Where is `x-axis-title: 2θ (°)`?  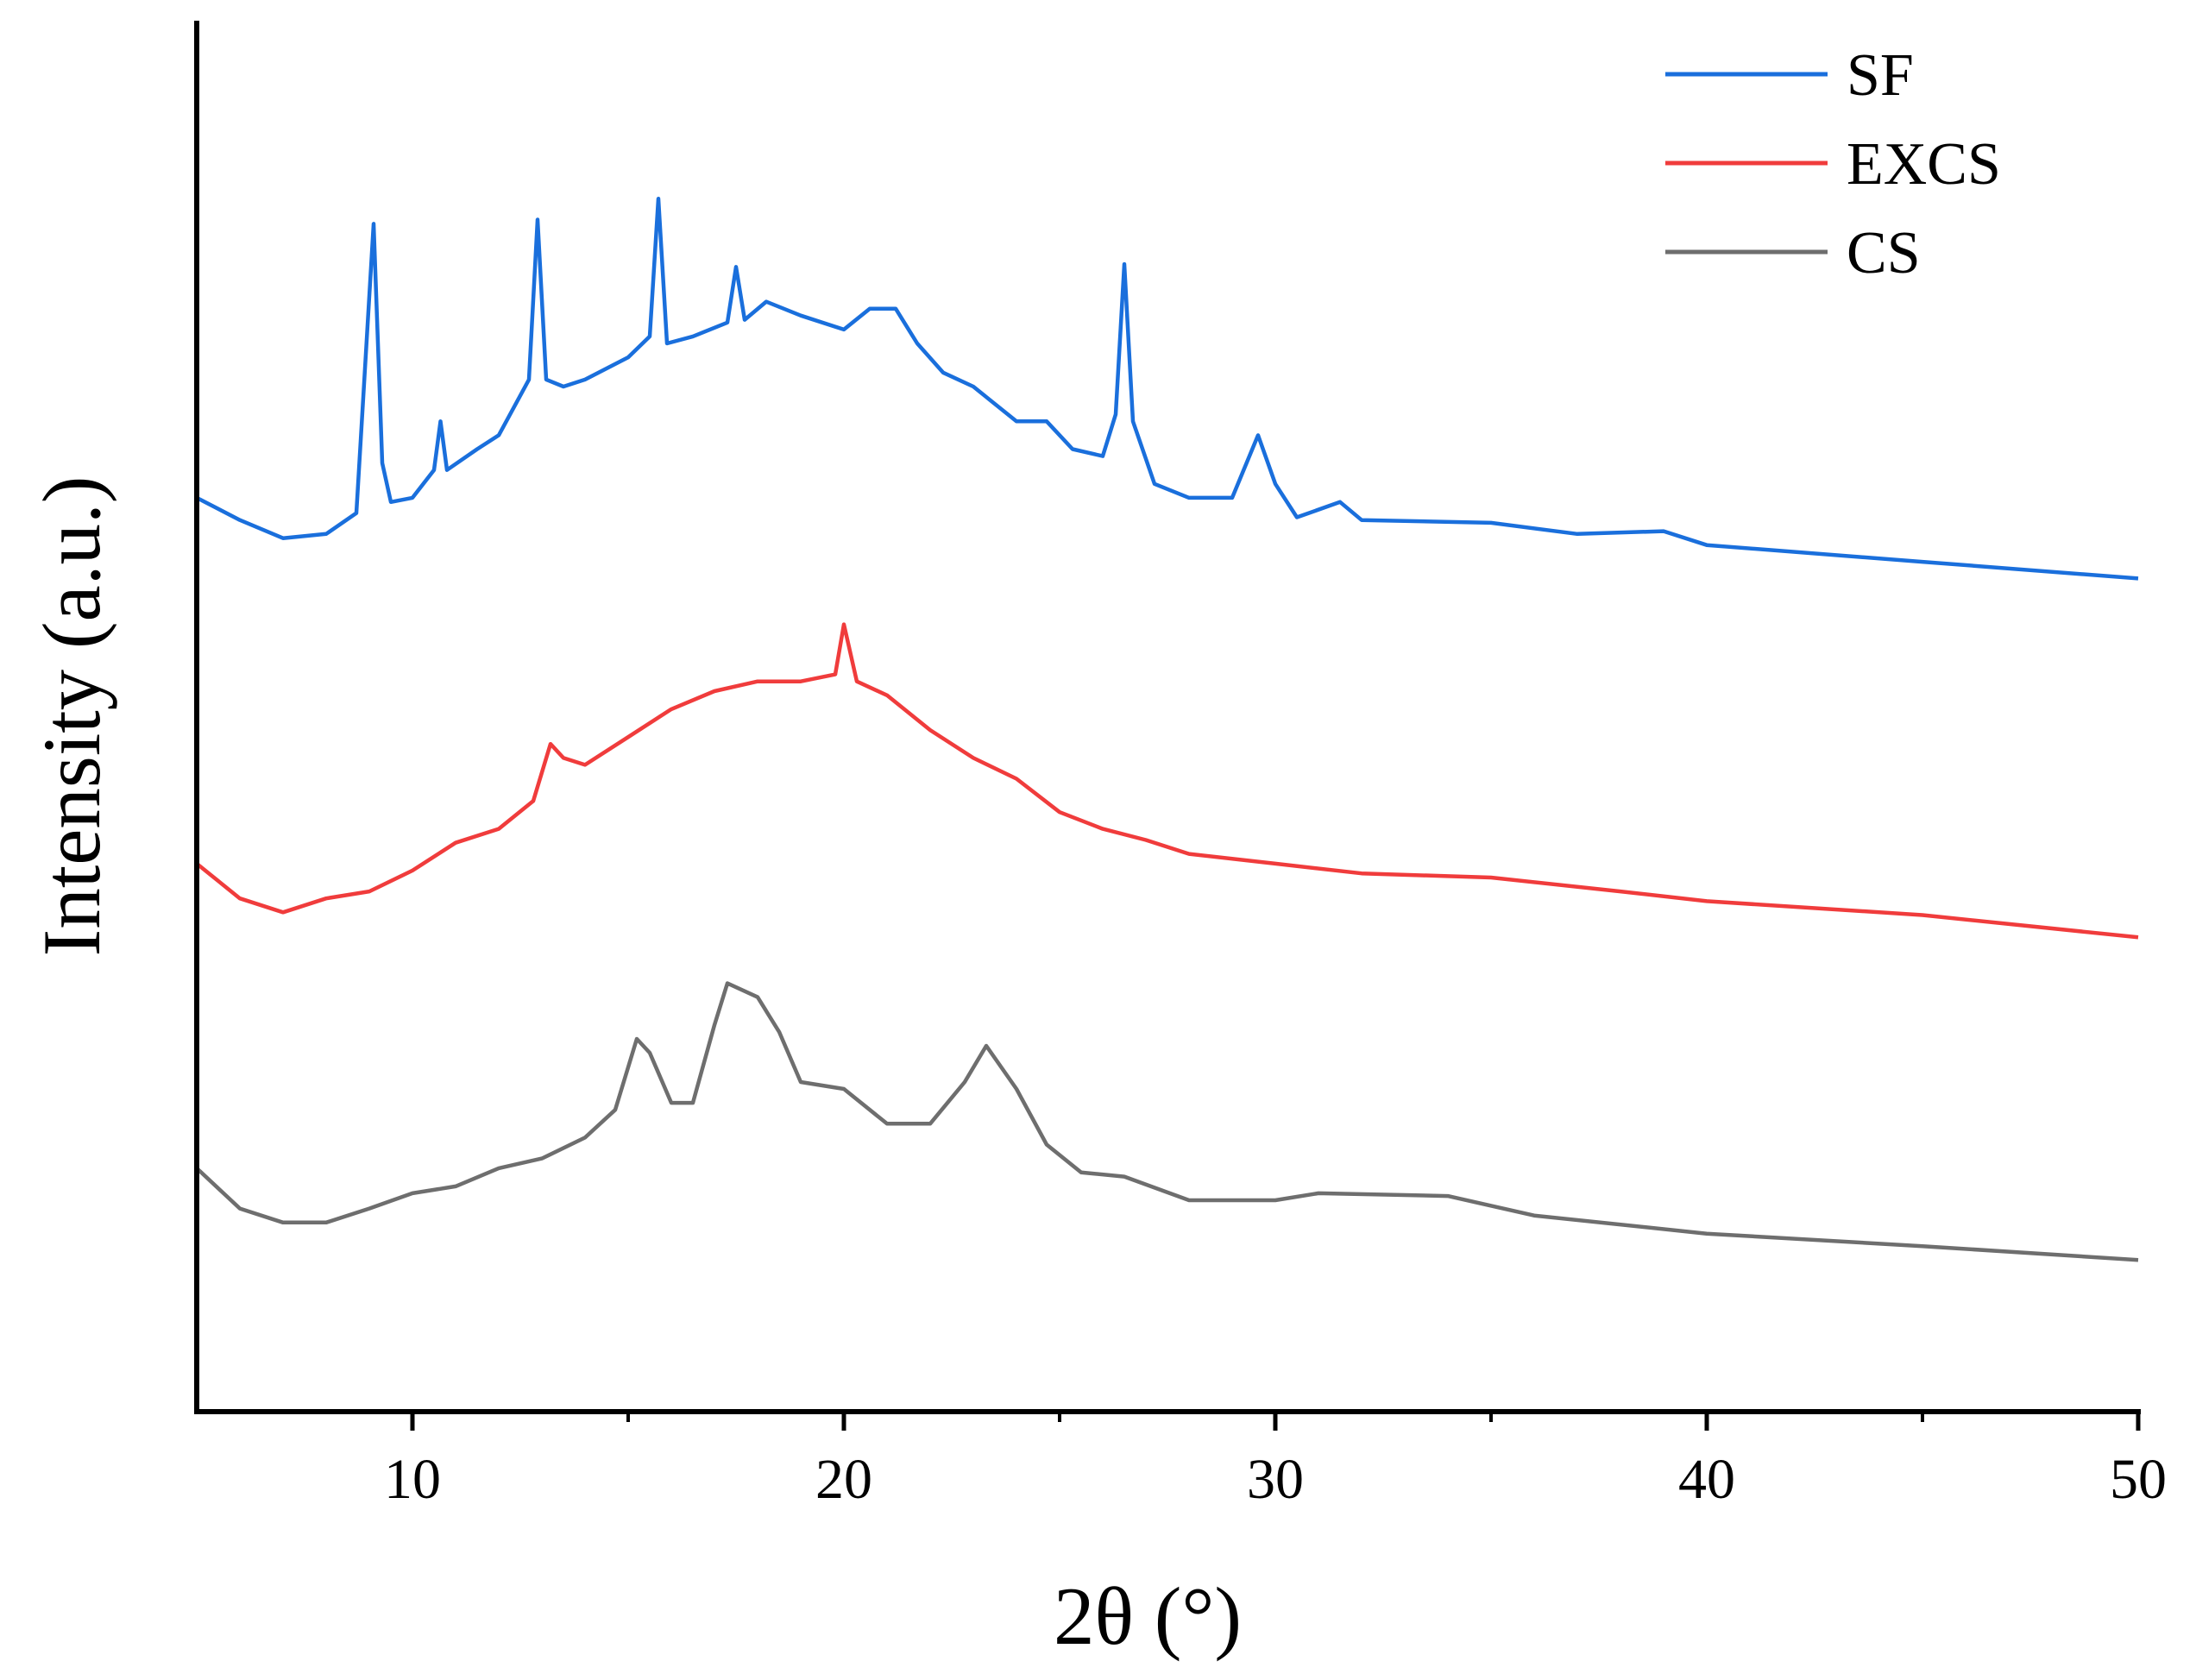
x-axis-title: 2θ (°) is located at coordinates (1148, 1616).